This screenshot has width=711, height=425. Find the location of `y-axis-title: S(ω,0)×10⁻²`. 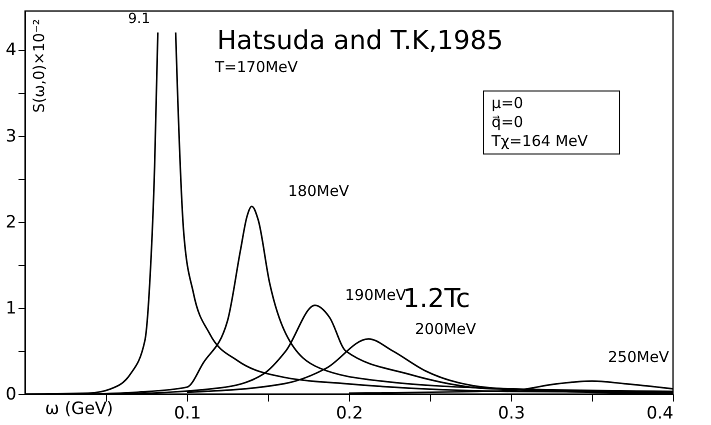

y-axis-title: S(ω,0)×10⁻² is located at coordinates (39, 66).